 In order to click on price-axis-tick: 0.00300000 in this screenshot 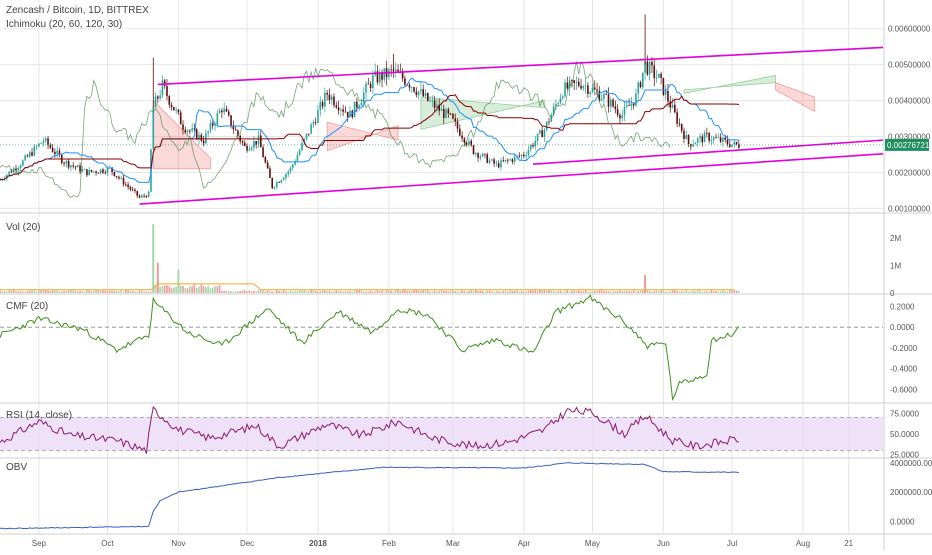, I will do `click(909, 137)`.